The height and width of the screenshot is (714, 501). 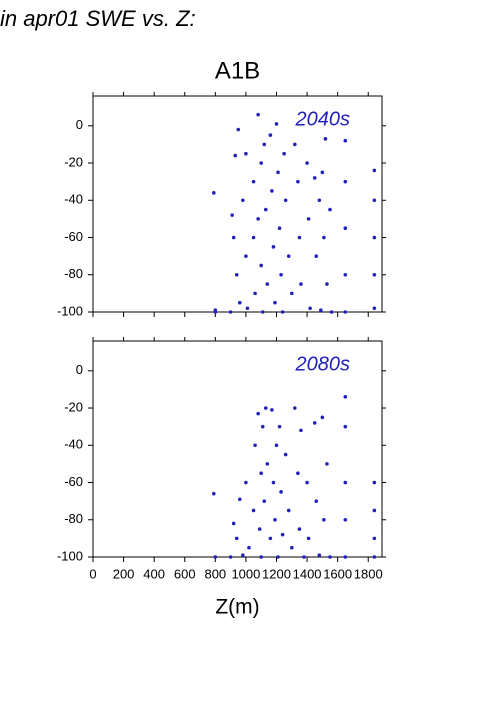 What do you see at coordinates (323, 364) in the screenshot?
I see `panel-annotation: 2080s` at bounding box center [323, 364].